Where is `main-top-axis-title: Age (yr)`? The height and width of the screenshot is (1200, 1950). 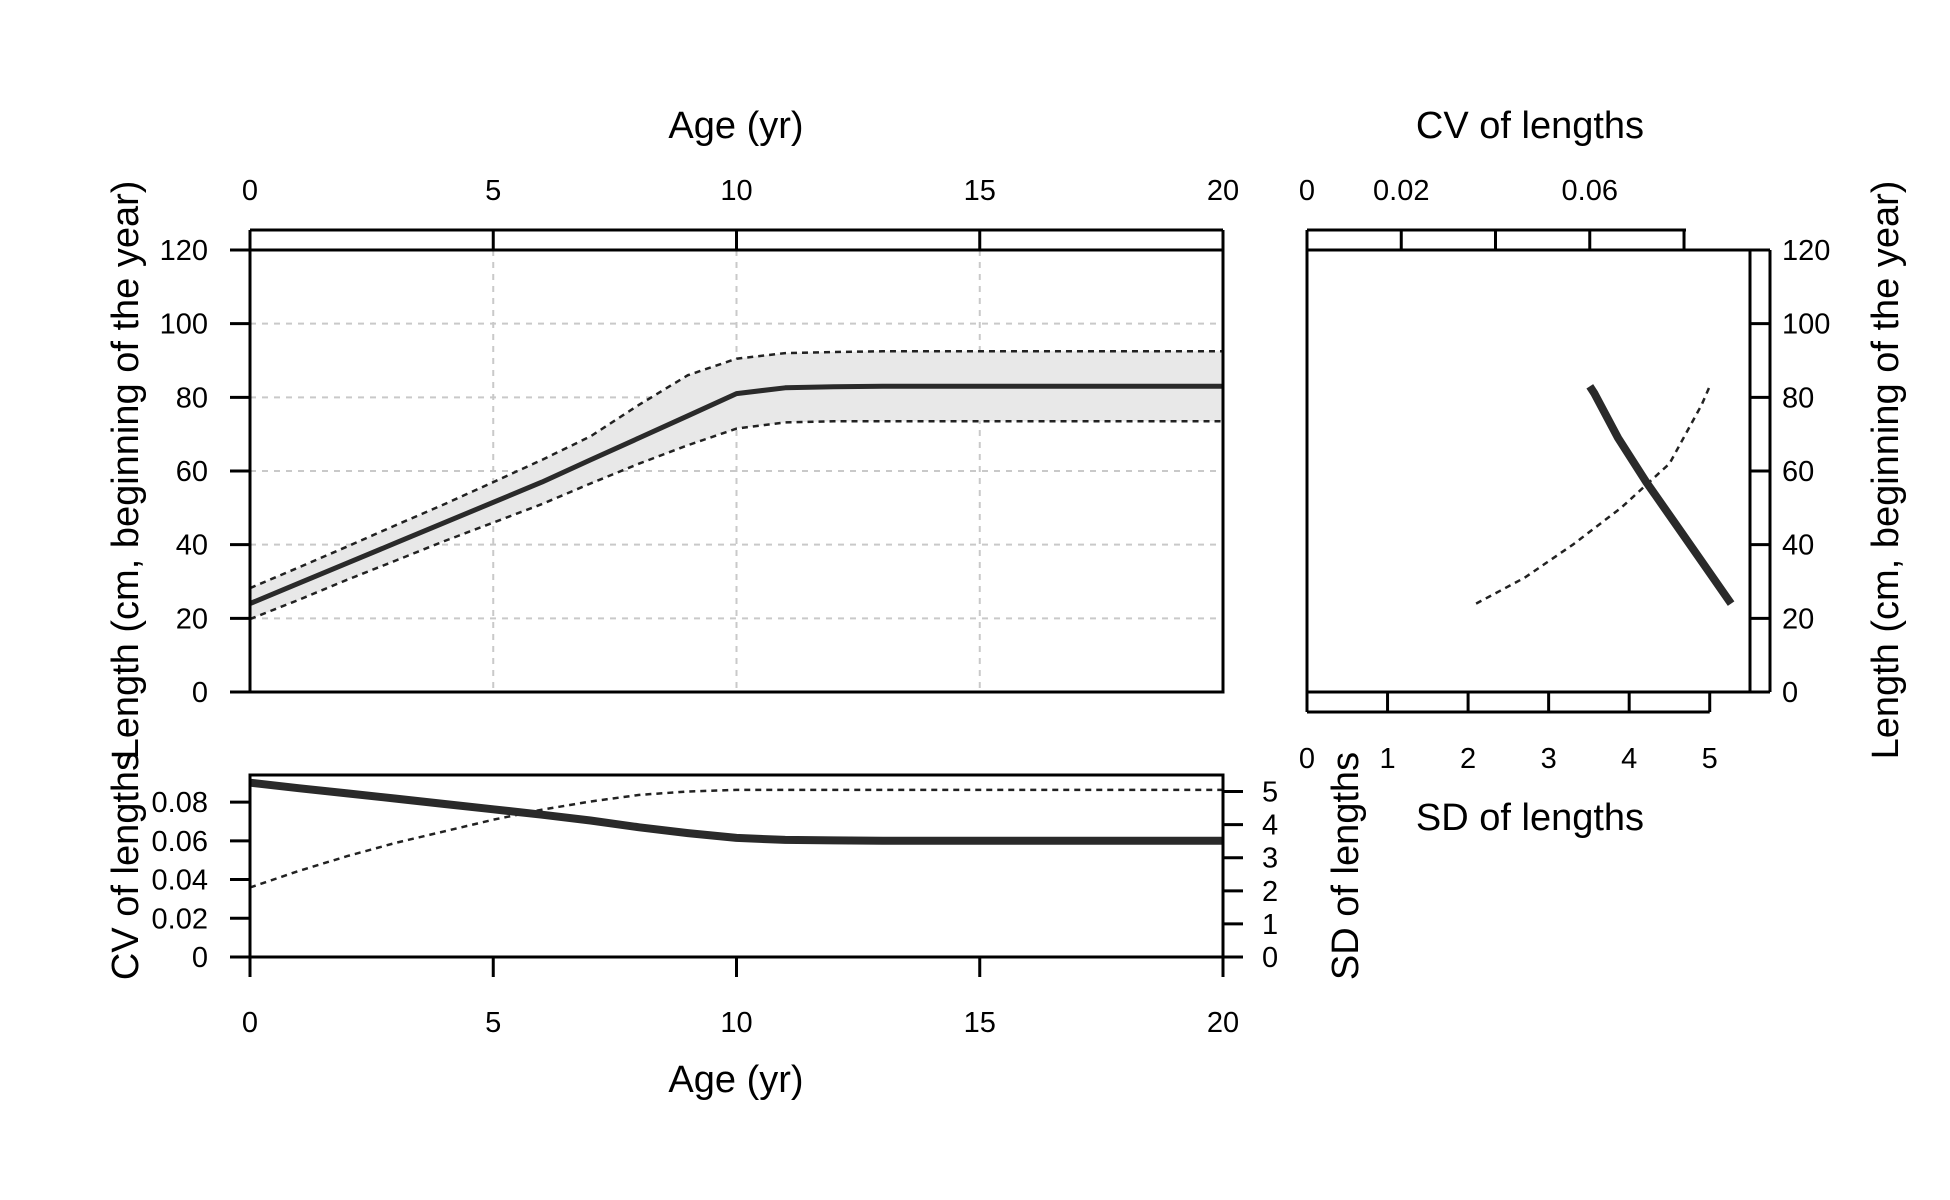
main-top-axis-title: Age (yr) is located at coordinates (735, 126).